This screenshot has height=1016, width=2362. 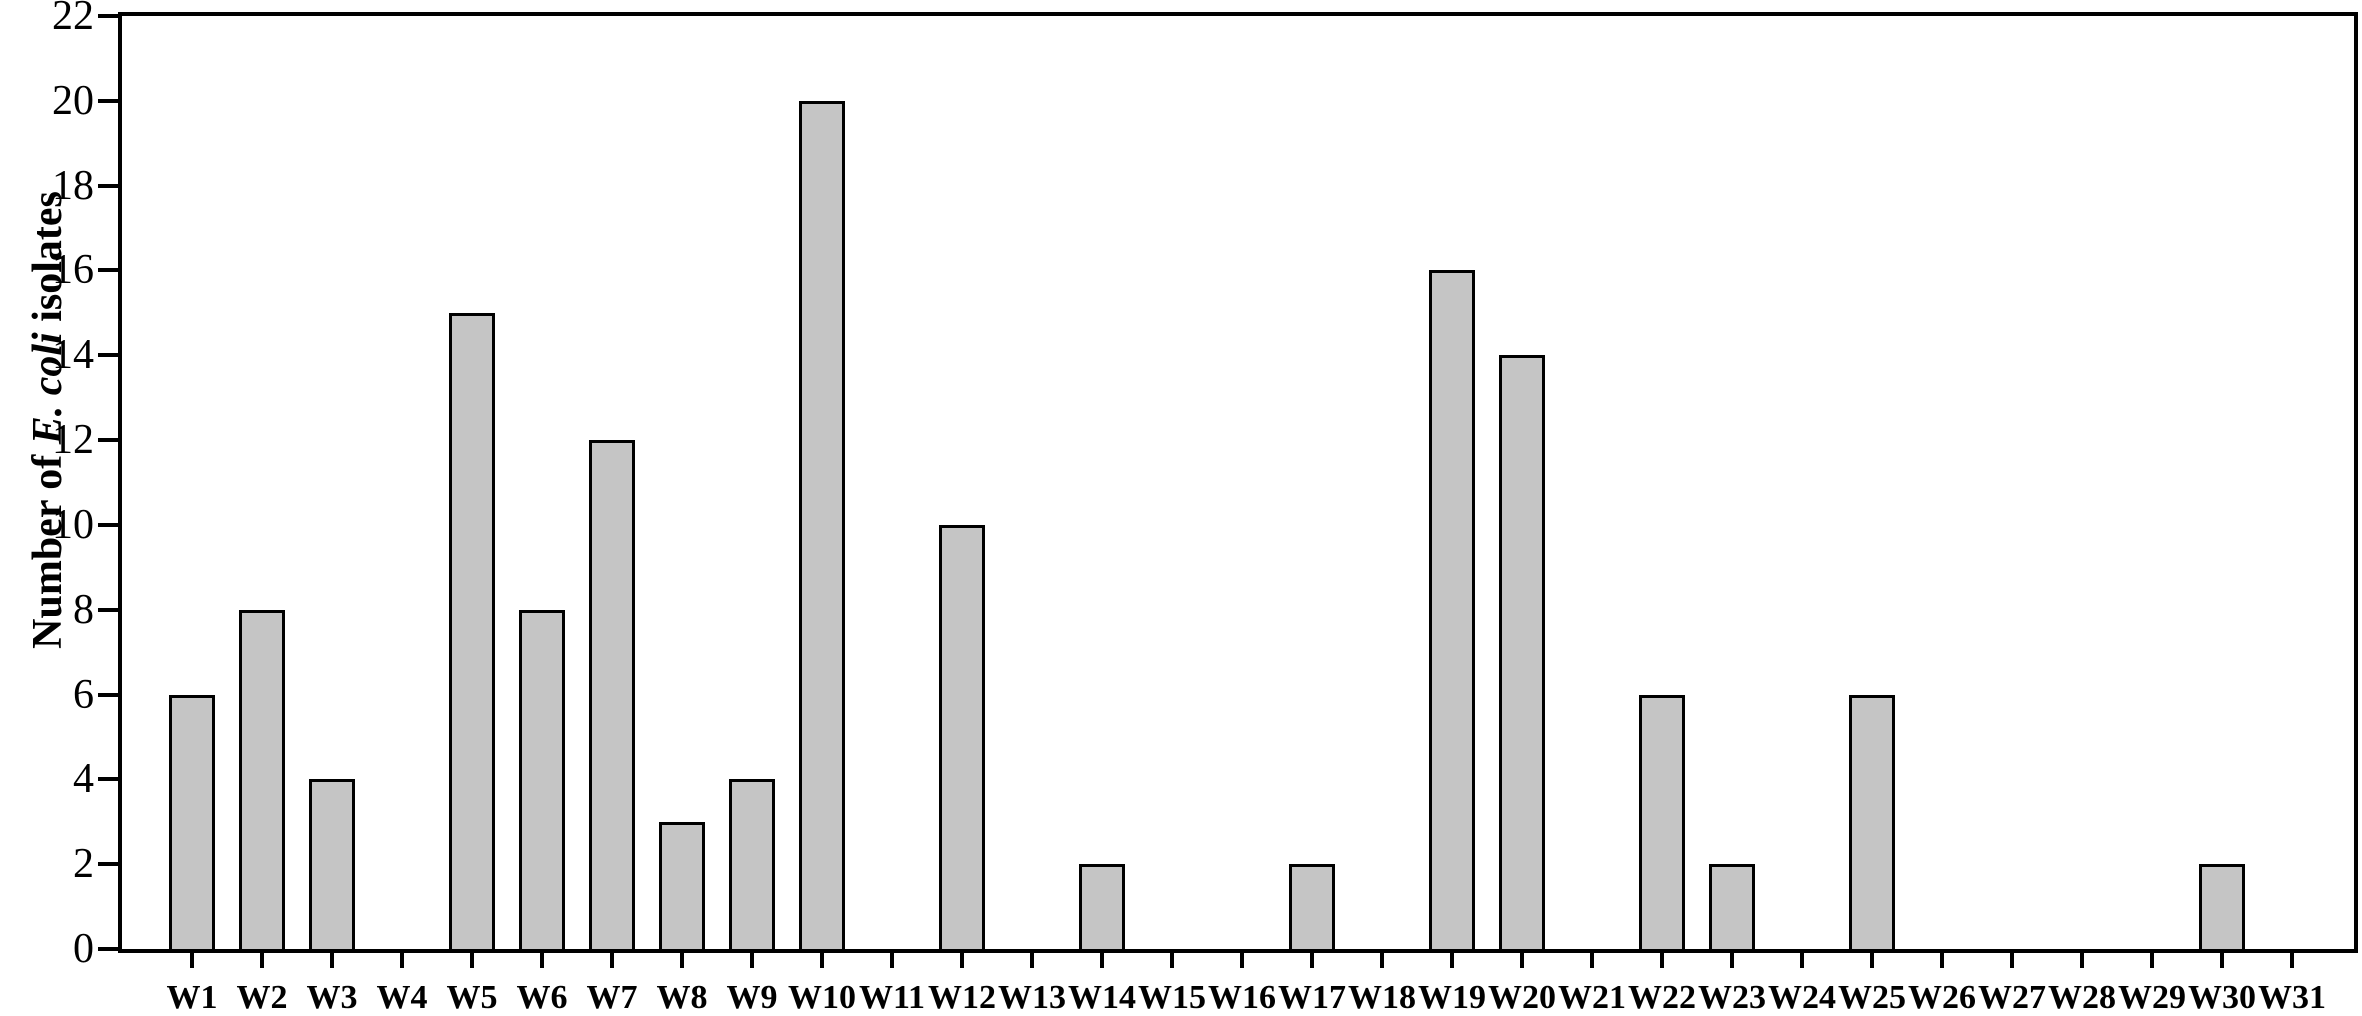 What do you see at coordinates (1032, 997) in the screenshot?
I see `x-tick-label: W13` at bounding box center [1032, 997].